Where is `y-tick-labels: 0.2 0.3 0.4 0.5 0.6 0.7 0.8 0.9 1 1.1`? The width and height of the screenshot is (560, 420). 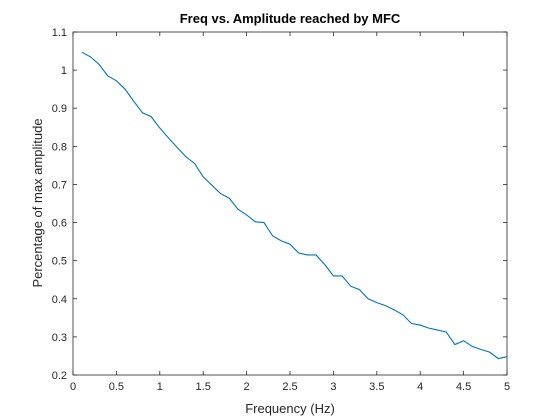
y-tick-labels: 0.2 0.3 0.4 0.5 0.6 0.7 0.8 0.9 1 1.1 is located at coordinates (59, 204).